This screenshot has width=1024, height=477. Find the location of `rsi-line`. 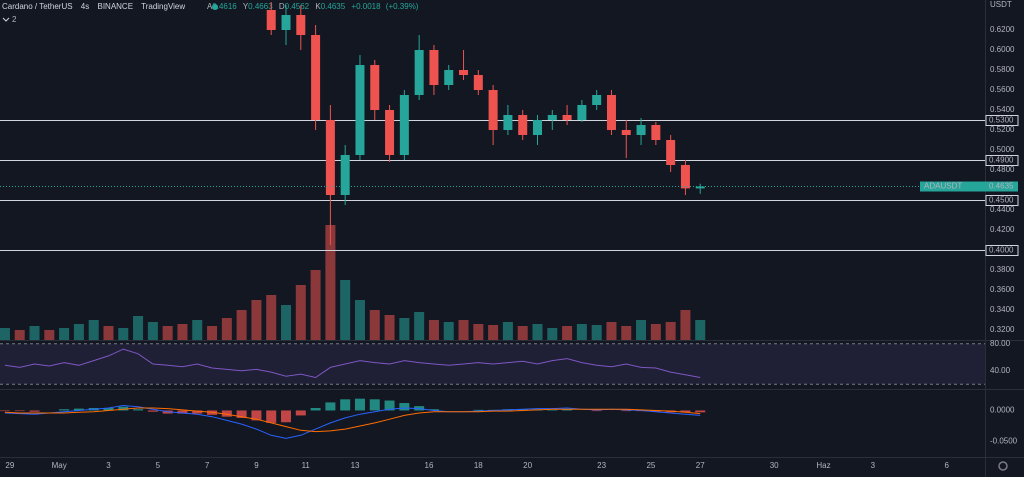

rsi-line is located at coordinates (352, 363).